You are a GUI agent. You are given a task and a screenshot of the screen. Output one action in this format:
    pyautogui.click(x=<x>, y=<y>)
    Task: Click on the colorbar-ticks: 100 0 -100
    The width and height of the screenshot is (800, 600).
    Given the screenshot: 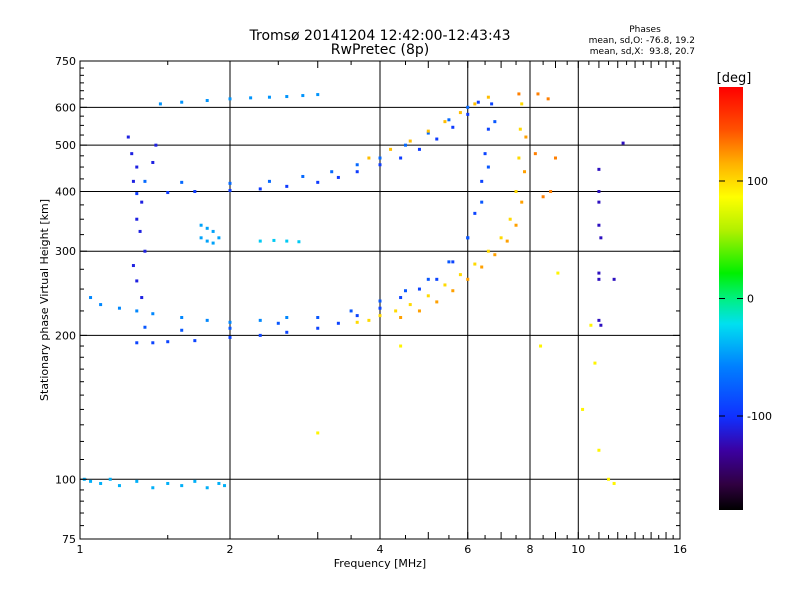 What is the action you would take?
    pyautogui.click(x=745, y=299)
    